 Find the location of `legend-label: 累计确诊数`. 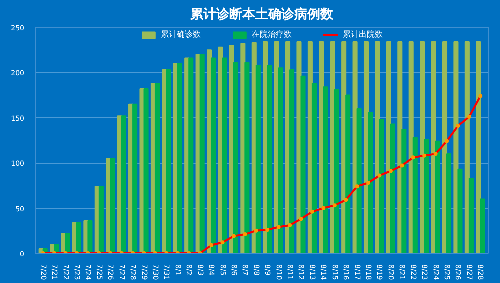

legend-label: 累计确诊数 is located at coordinates (181, 34).